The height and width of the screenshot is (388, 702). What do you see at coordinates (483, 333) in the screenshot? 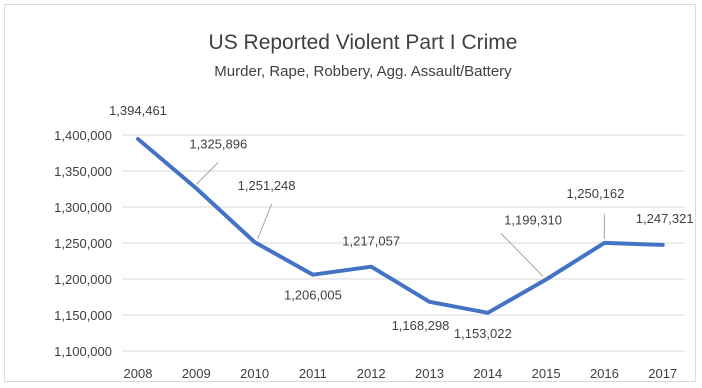
I see `data-label: 1,153,022` at bounding box center [483, 333].